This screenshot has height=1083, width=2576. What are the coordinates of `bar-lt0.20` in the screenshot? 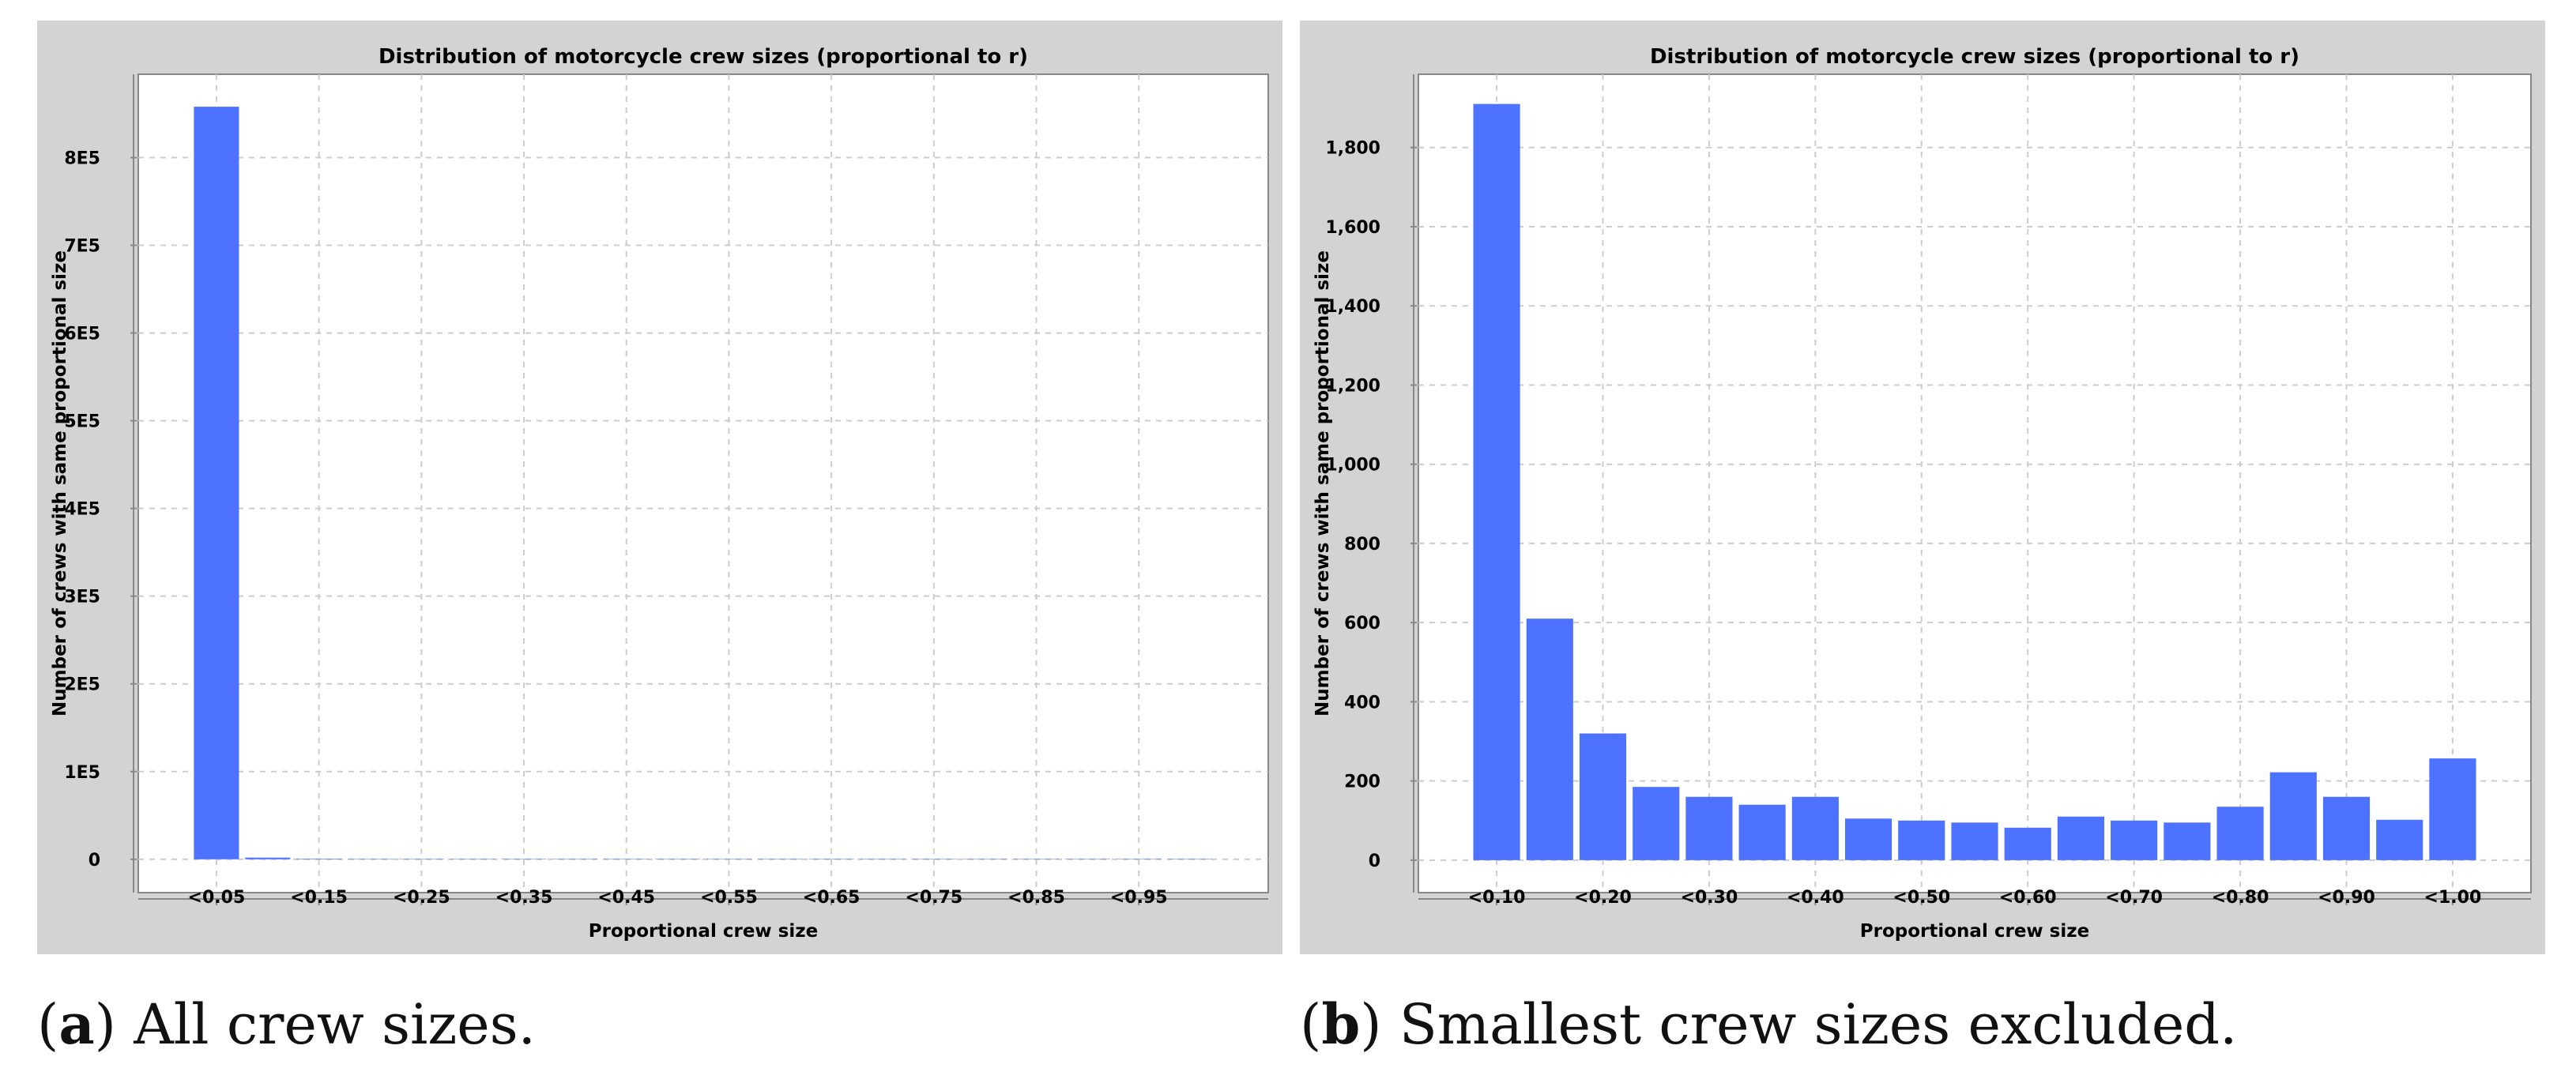 It's located at (1603, 796).